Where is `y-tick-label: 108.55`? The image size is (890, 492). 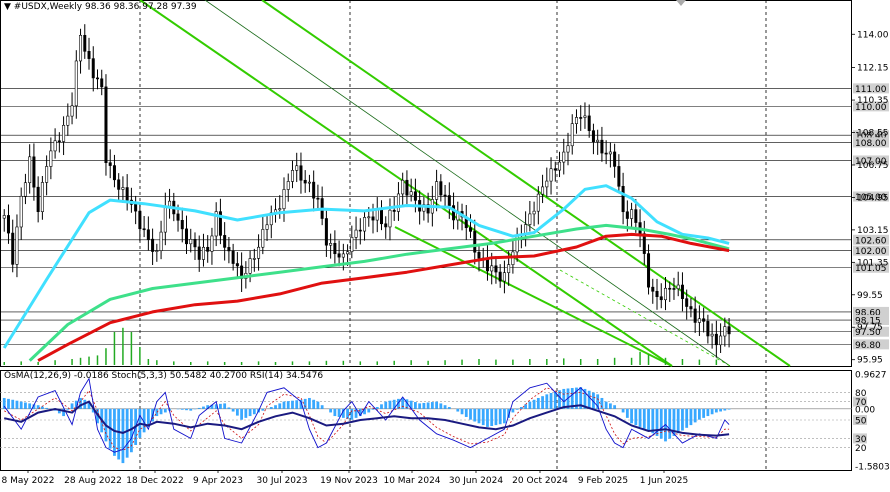 y-tick-label: 108.55 is located at coordinates (873, 134).